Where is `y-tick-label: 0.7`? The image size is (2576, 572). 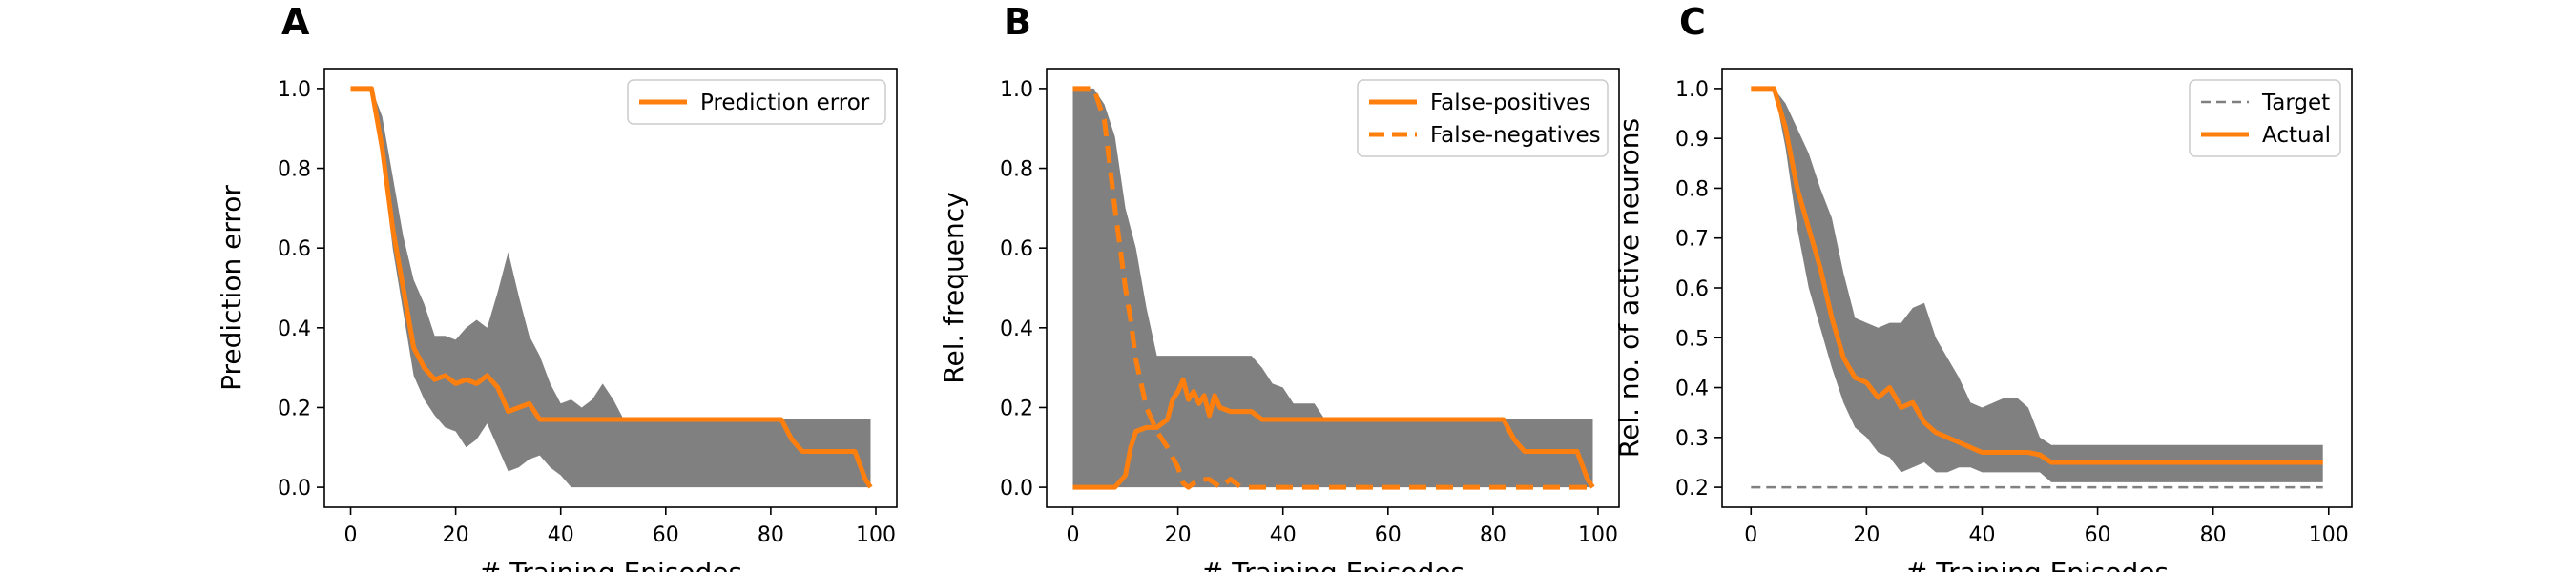
y-tick-label: 0.7 is located at coordinates (1692, 240).